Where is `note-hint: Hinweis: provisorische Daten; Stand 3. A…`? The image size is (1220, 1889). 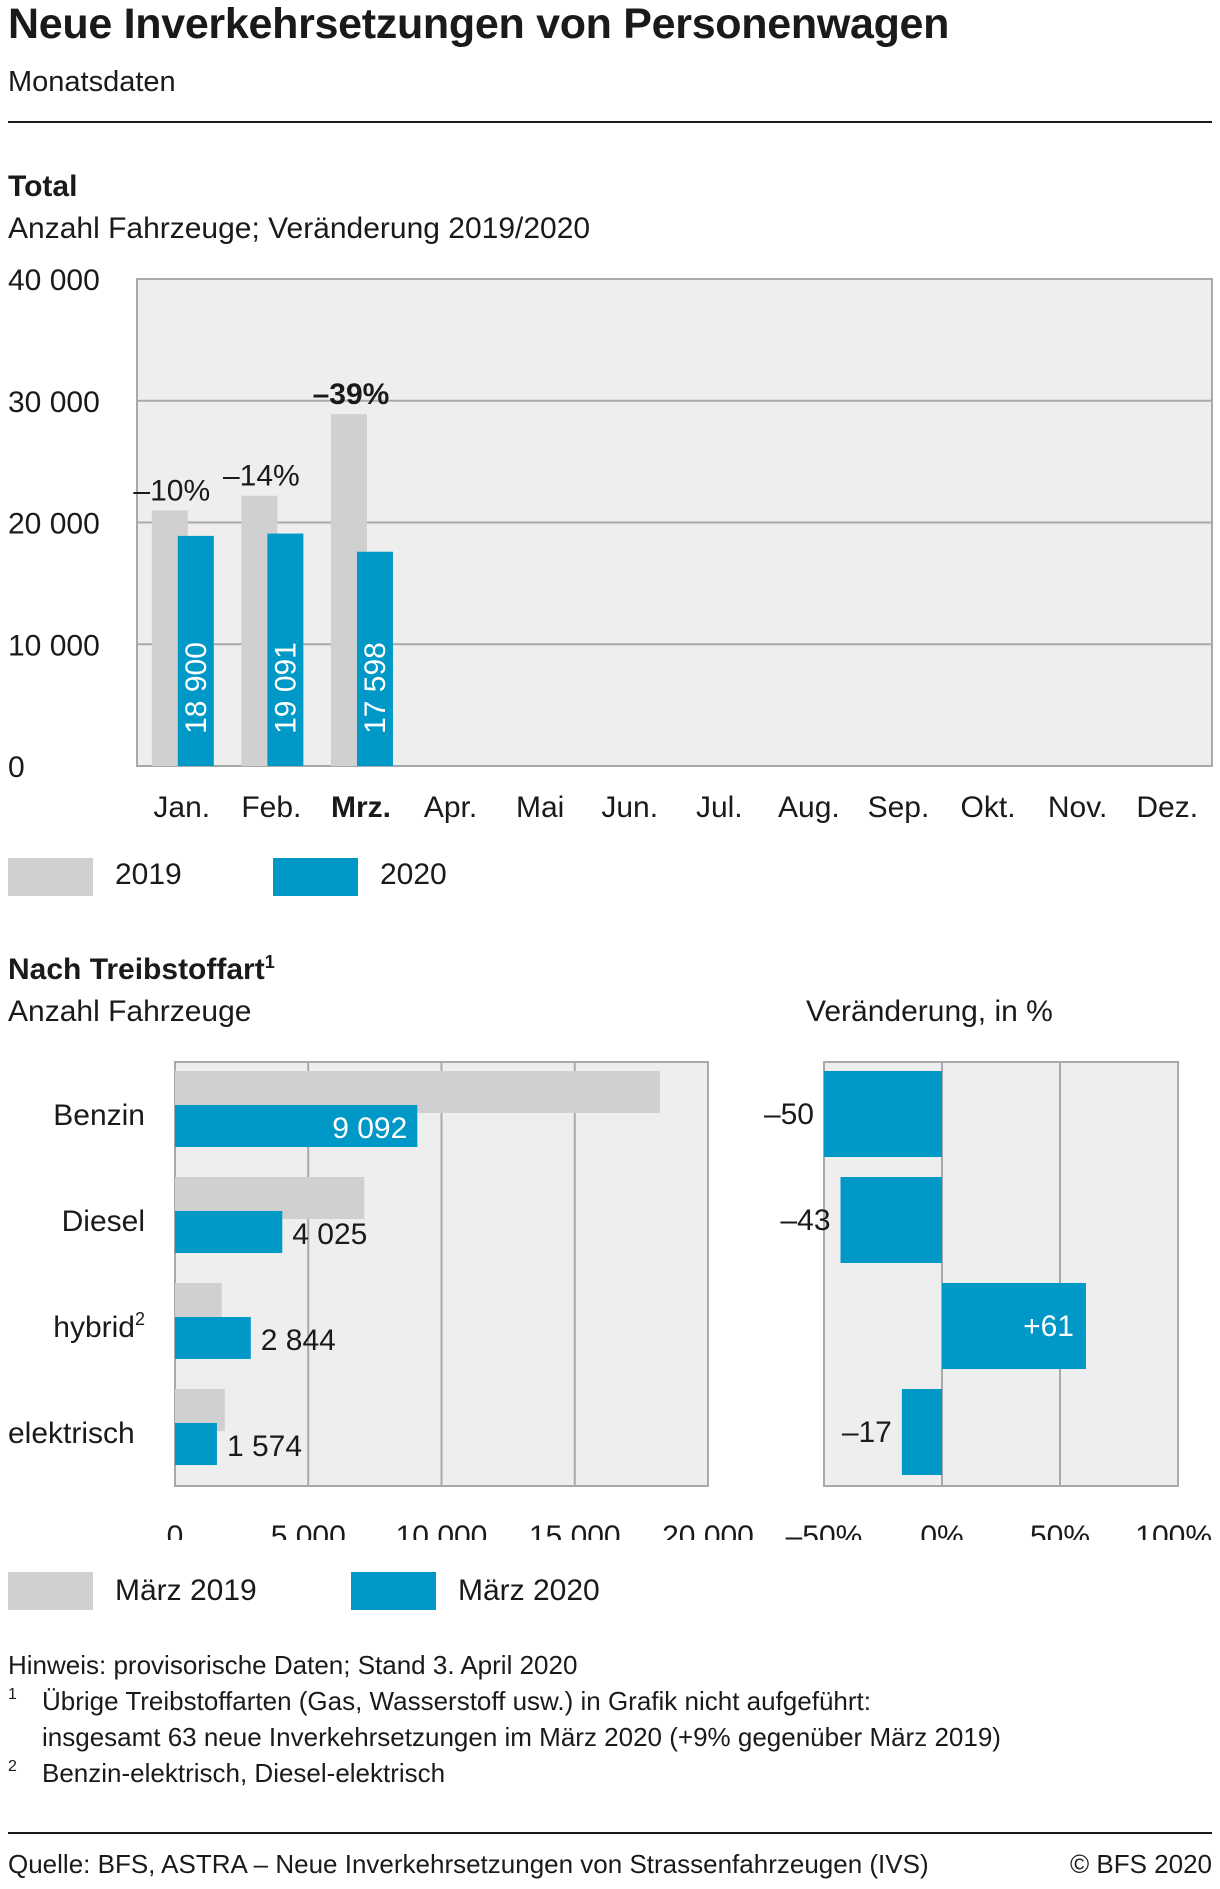 note-hint: Hinweis: provisorische Daten; Stand 3. A… is located at coordinates (293, 1665).